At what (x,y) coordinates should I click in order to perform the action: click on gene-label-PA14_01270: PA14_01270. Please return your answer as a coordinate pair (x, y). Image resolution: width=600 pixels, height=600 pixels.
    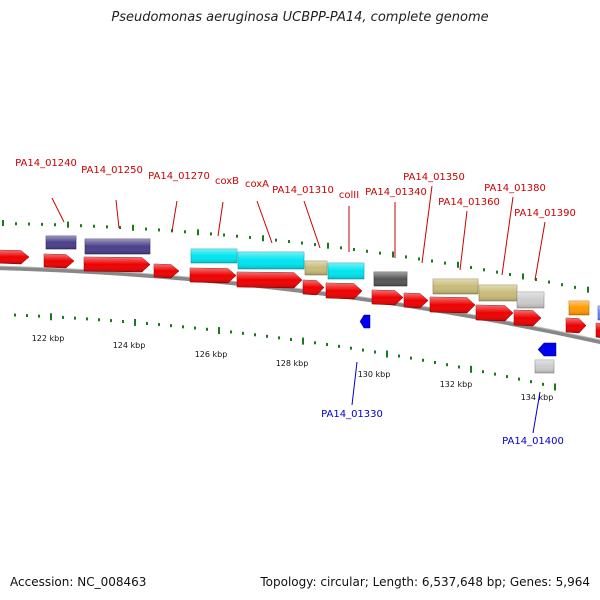
    Looking at the image, I should click on (179, 176).